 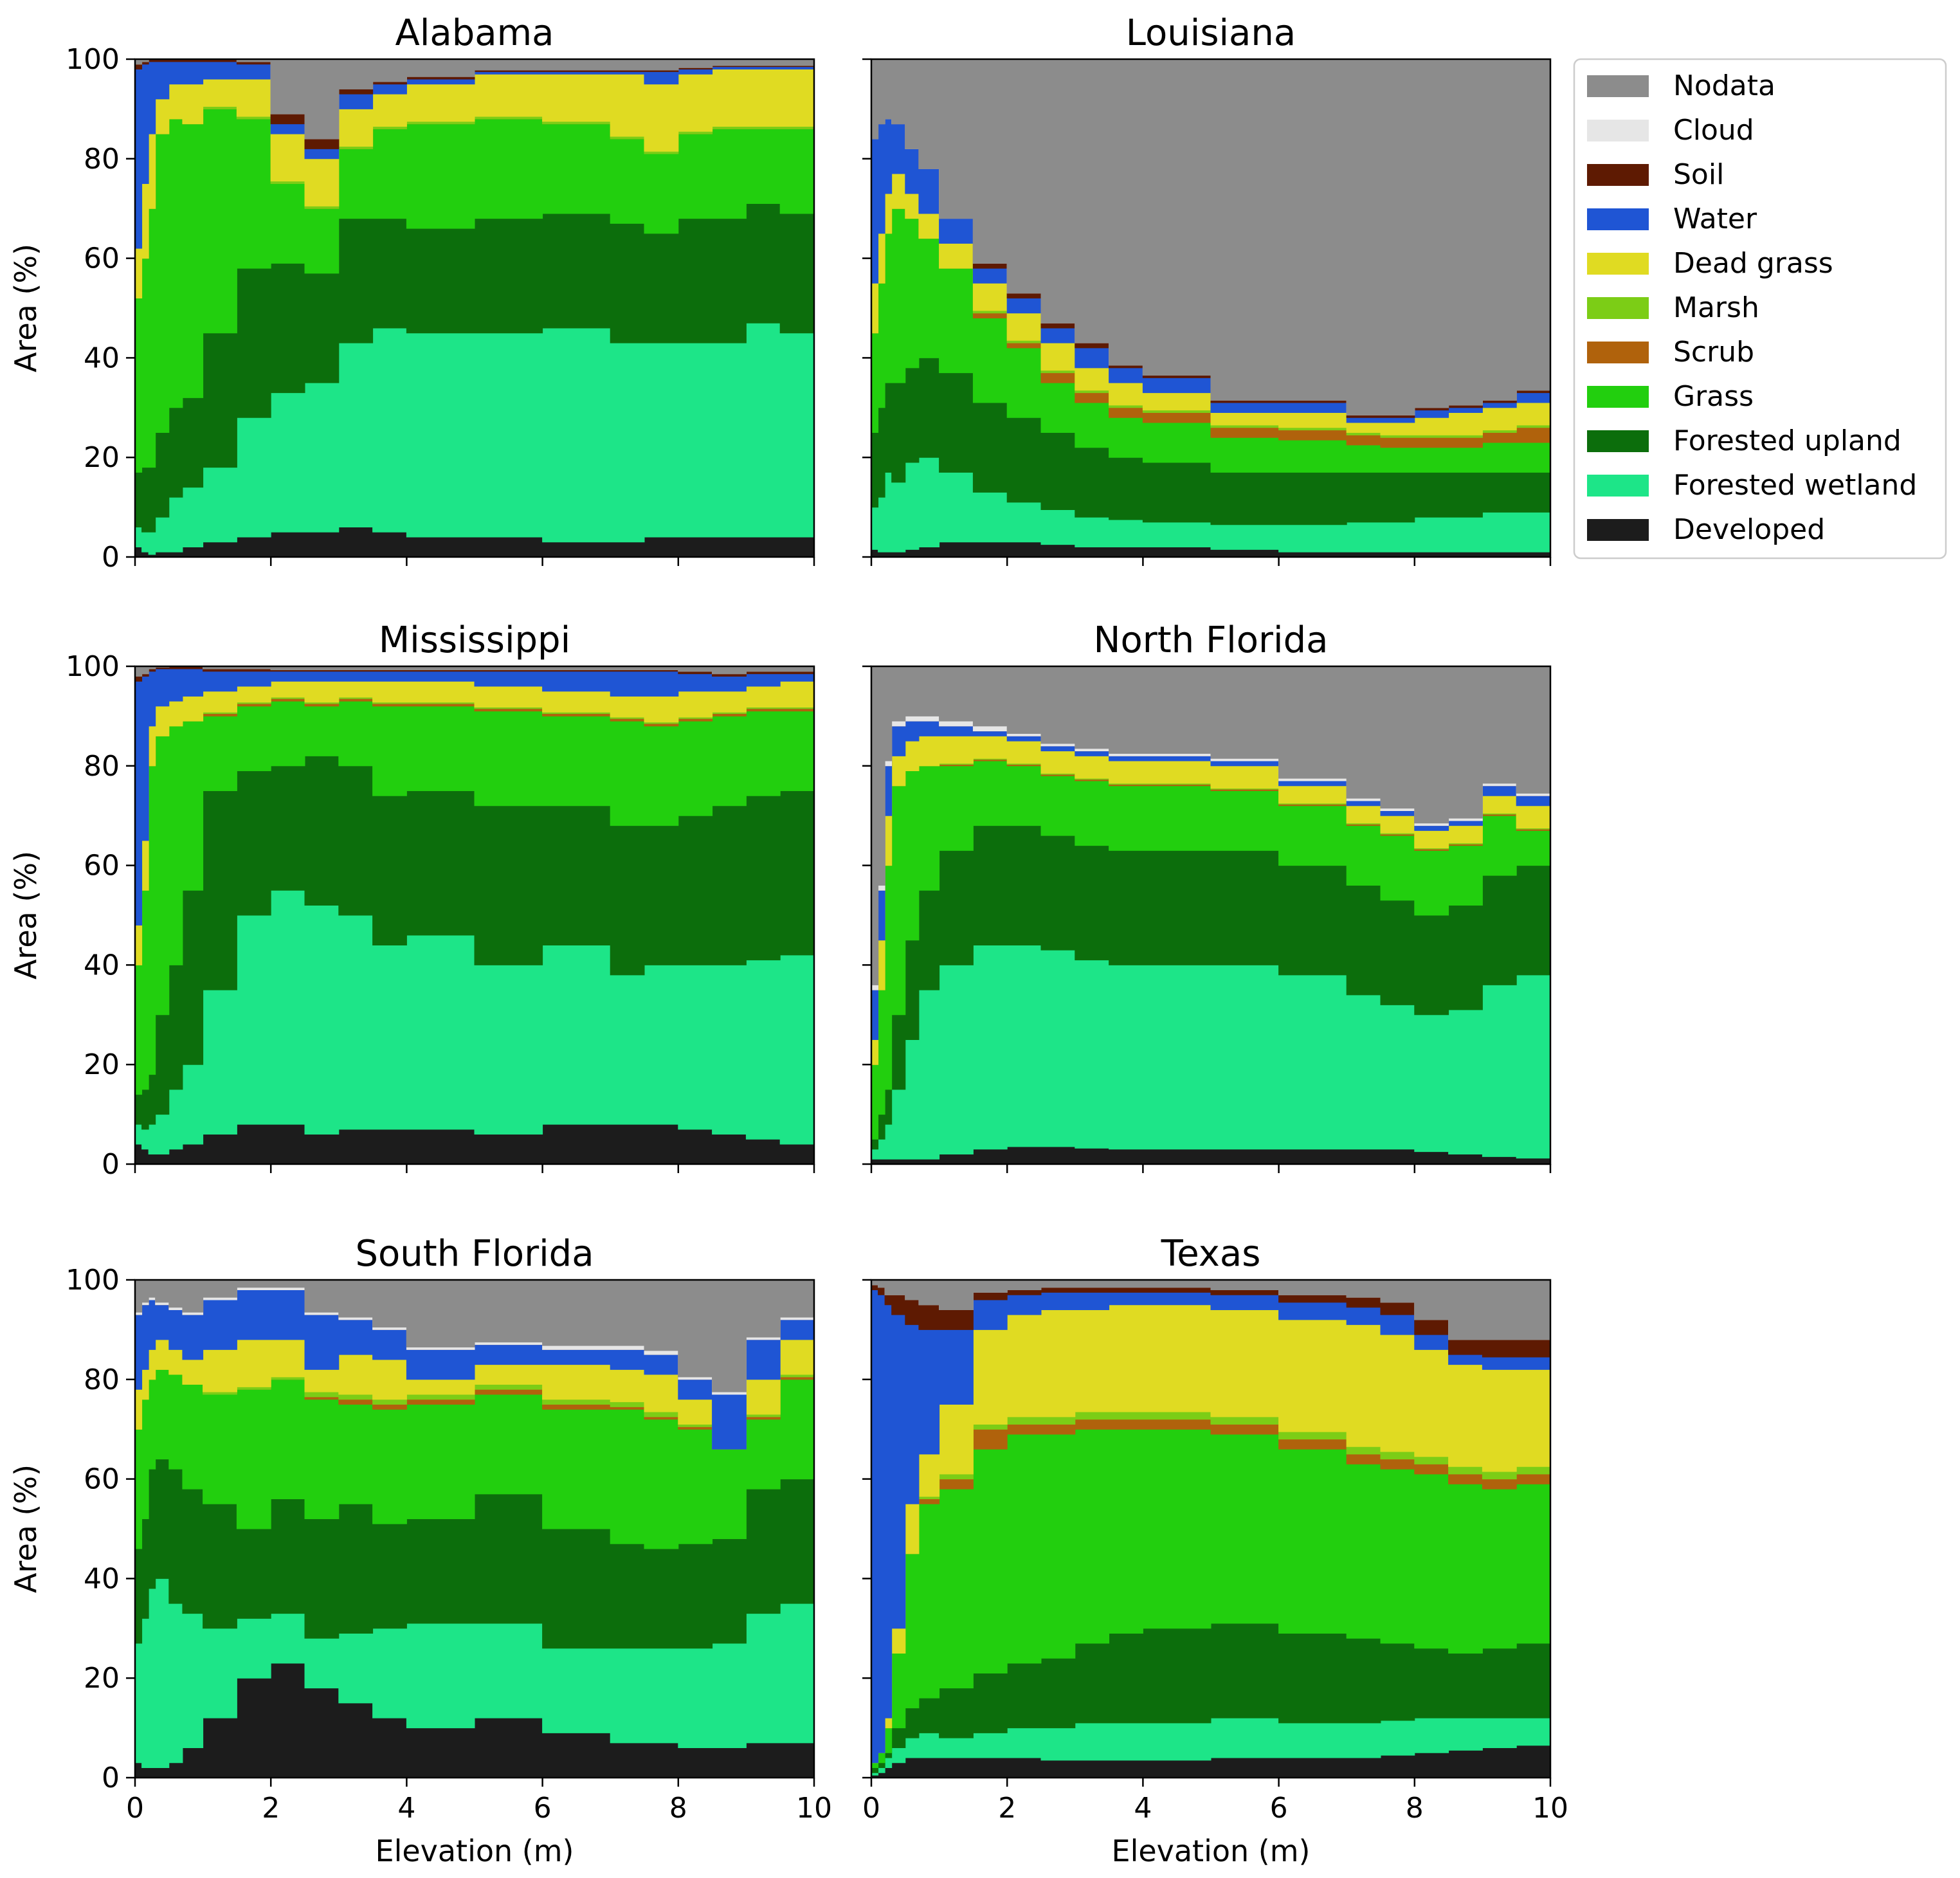 What do you see at coordinates (1749, 529) in the screenshot?
I see `legend-label: Developed` at bounding box center [1749, 529].